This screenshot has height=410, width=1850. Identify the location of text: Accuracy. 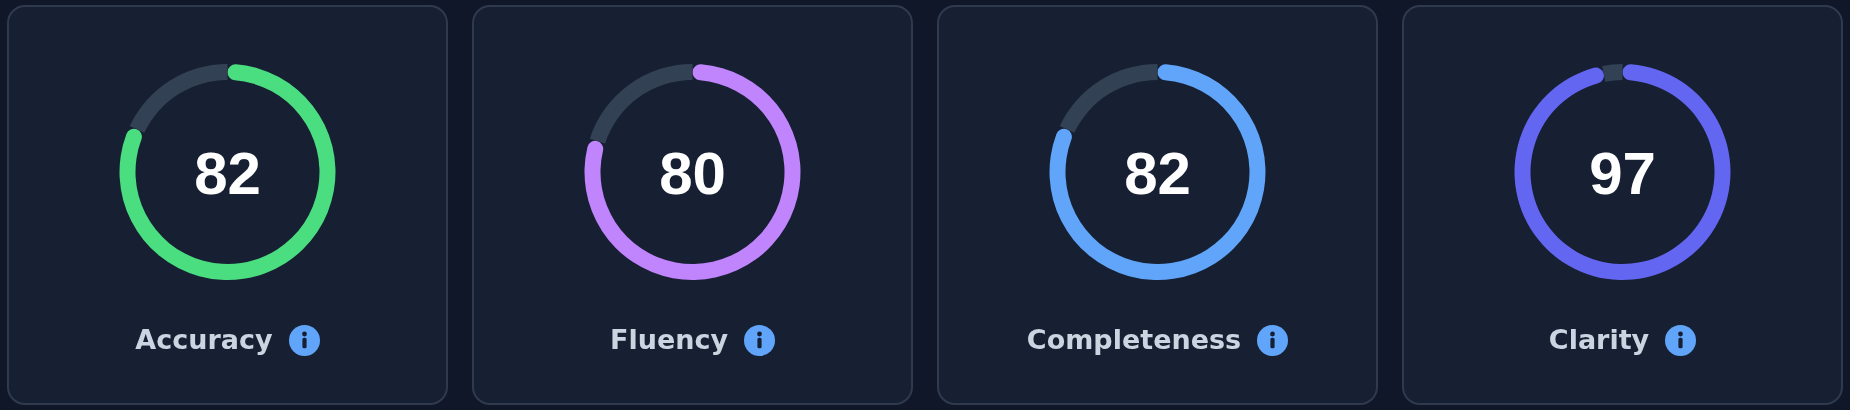
(204, 340).